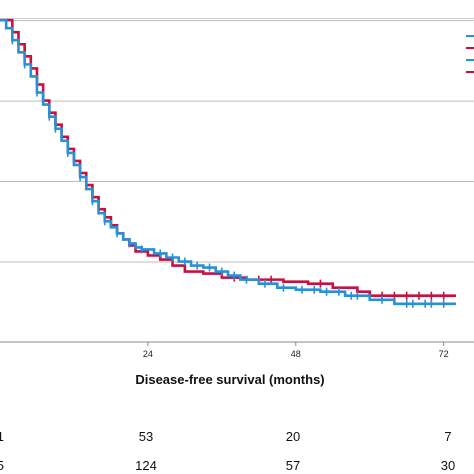 The image size is (474, 474). I want to click on risk-cell: 57, so click(293, 465).